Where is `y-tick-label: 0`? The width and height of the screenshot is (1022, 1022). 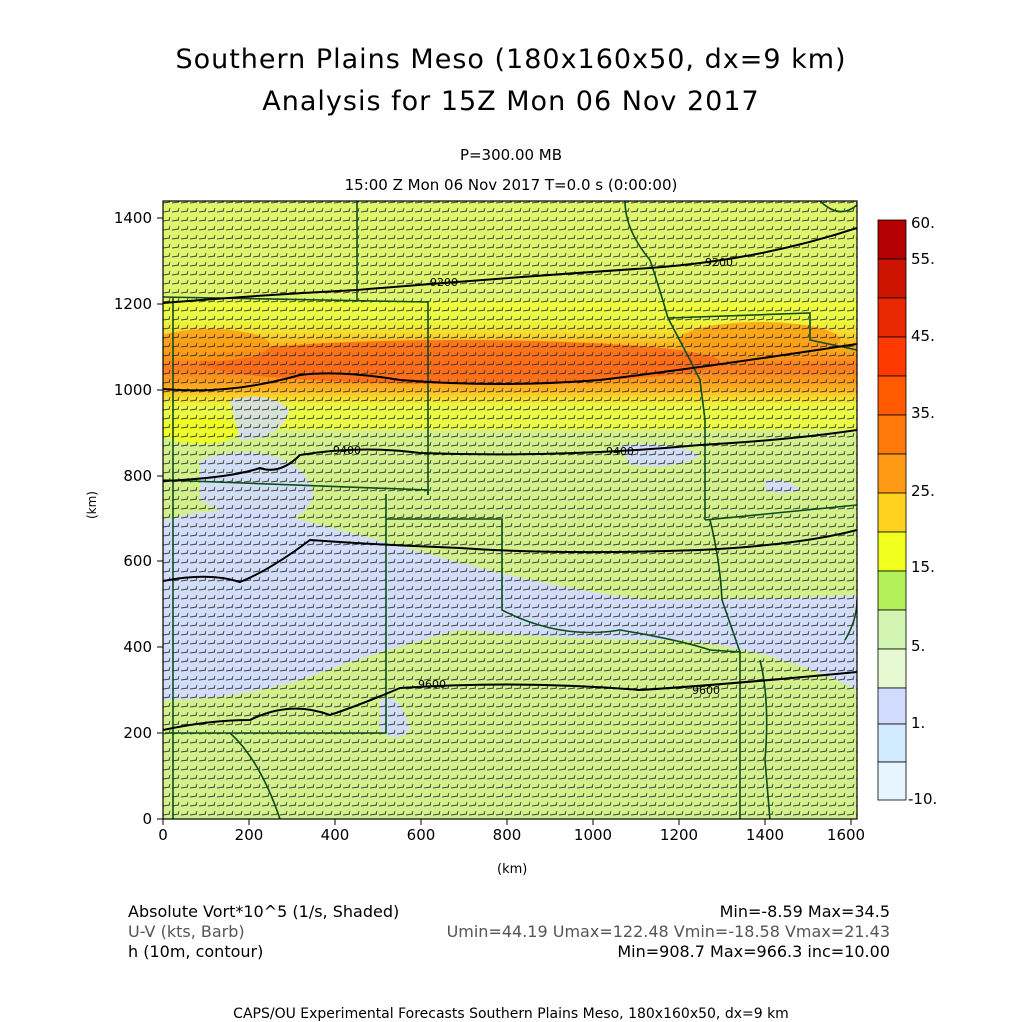 y-tick-label: 0 is located at coordinates (147, 819).